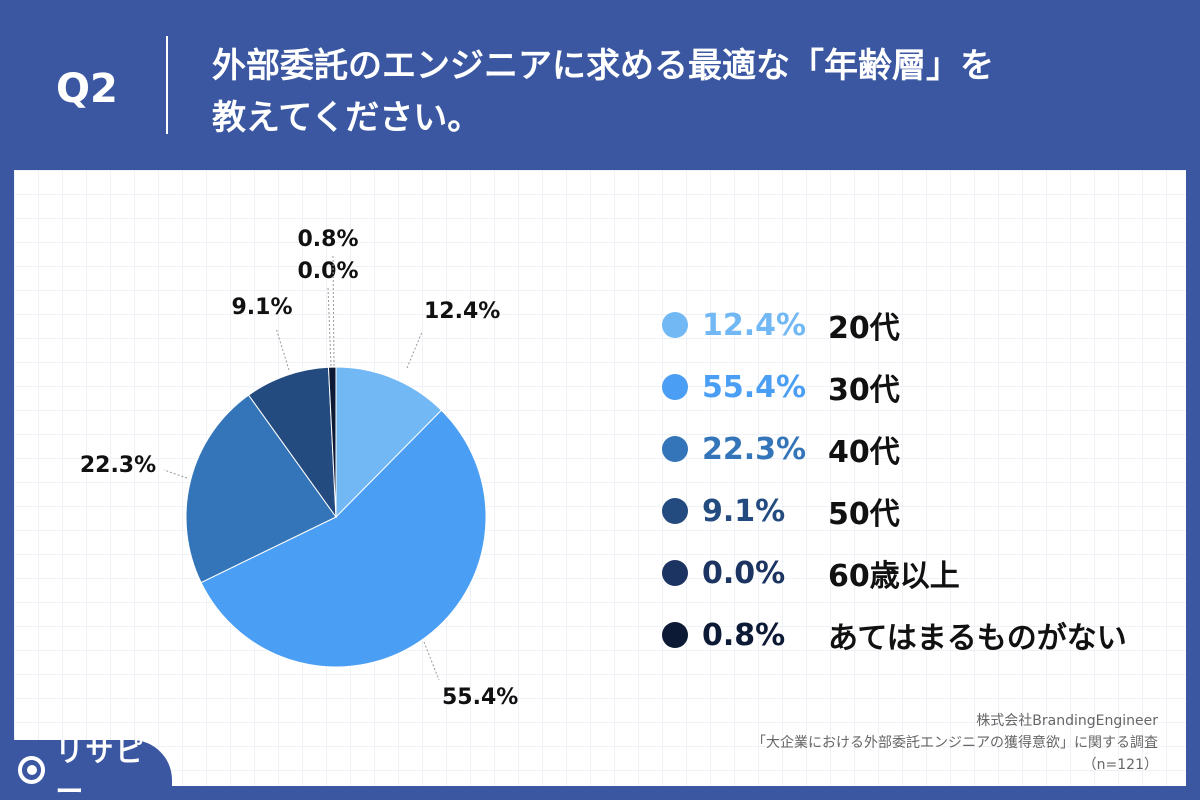 This screenshot has height=800, width=1200. I want to click on data-label-2: 55.4%, so click(480, 697).